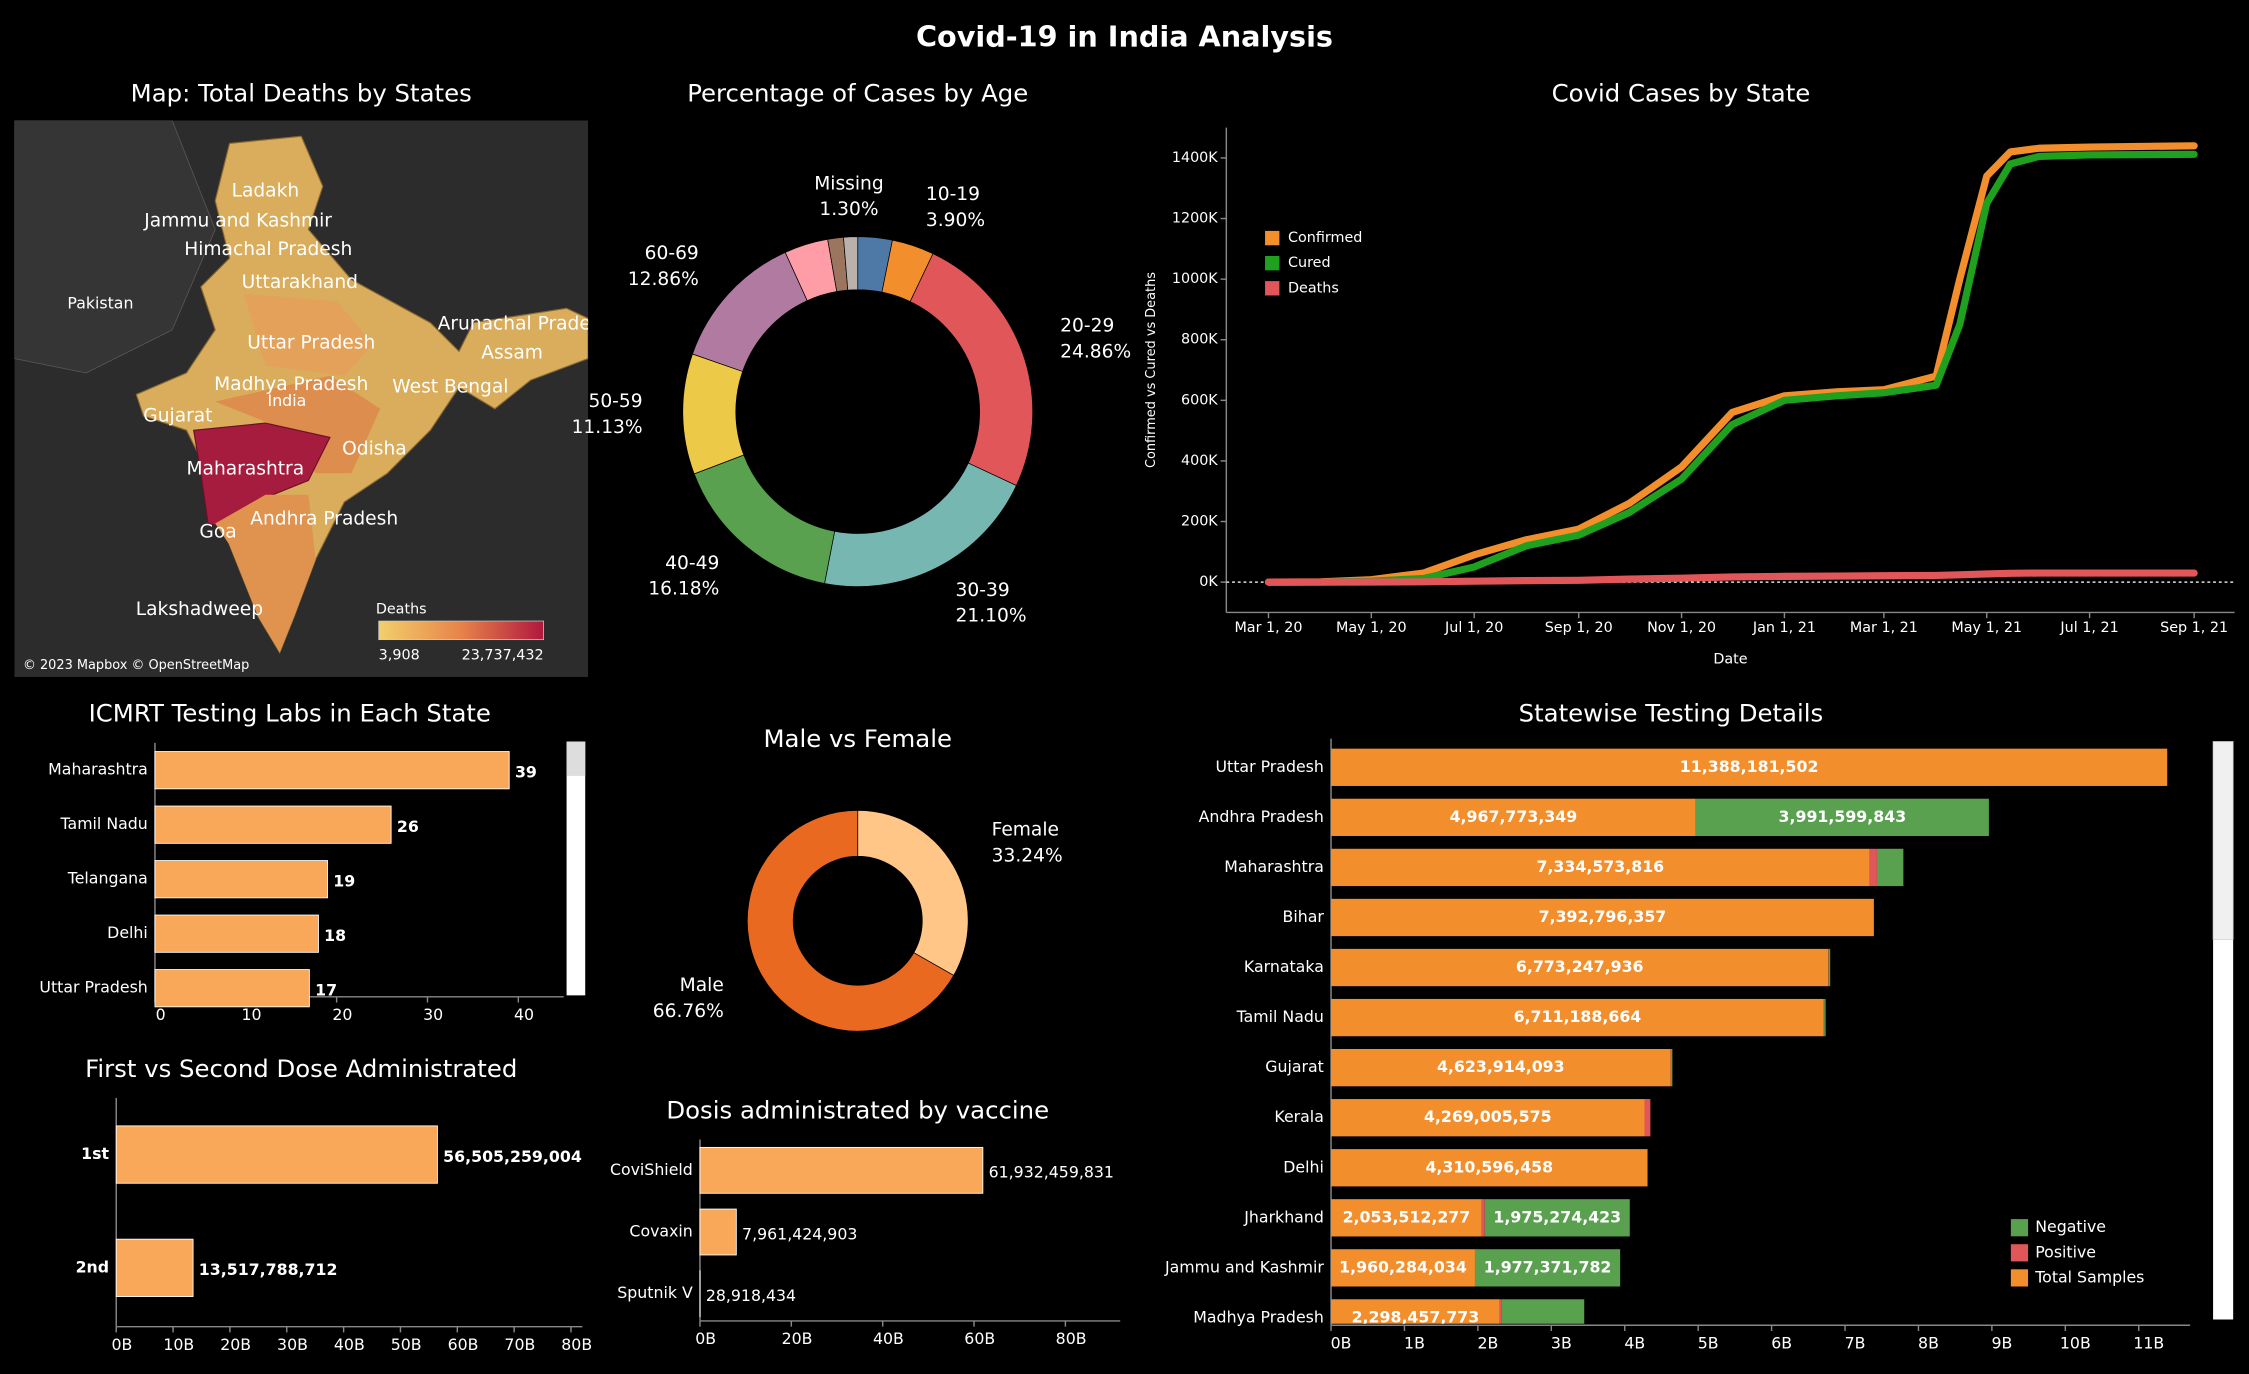  I want to click on value-label: 2,053,512,277, so click(1407, 1216).